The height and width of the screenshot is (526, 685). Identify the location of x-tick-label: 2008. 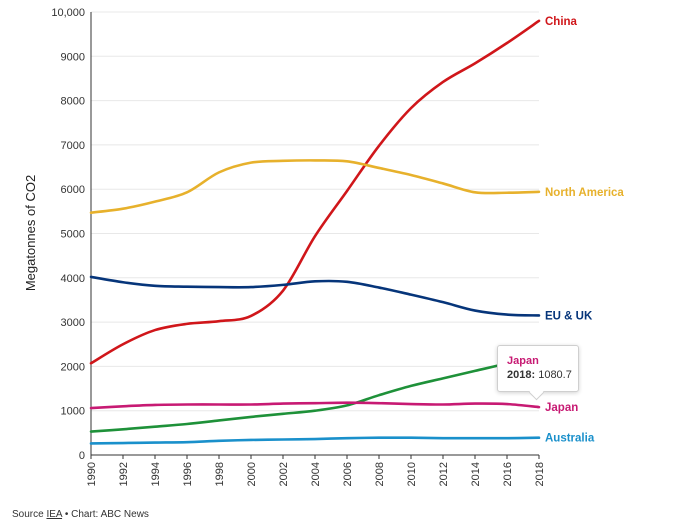
(380, 474).